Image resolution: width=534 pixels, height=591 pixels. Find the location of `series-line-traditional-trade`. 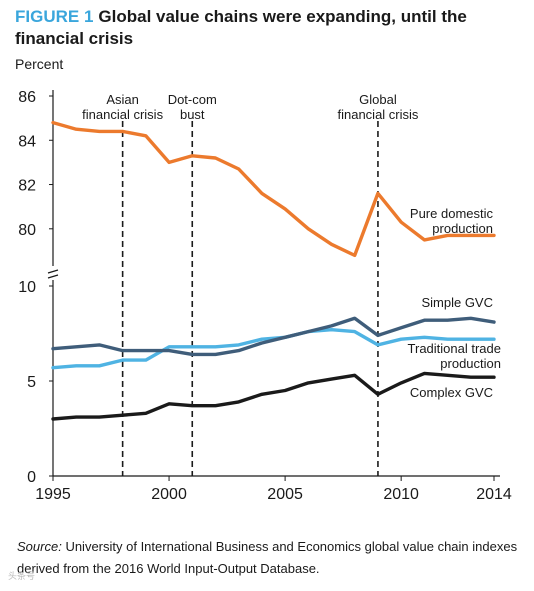

series-line-traditional-trade is located at coordinates (273, 349).